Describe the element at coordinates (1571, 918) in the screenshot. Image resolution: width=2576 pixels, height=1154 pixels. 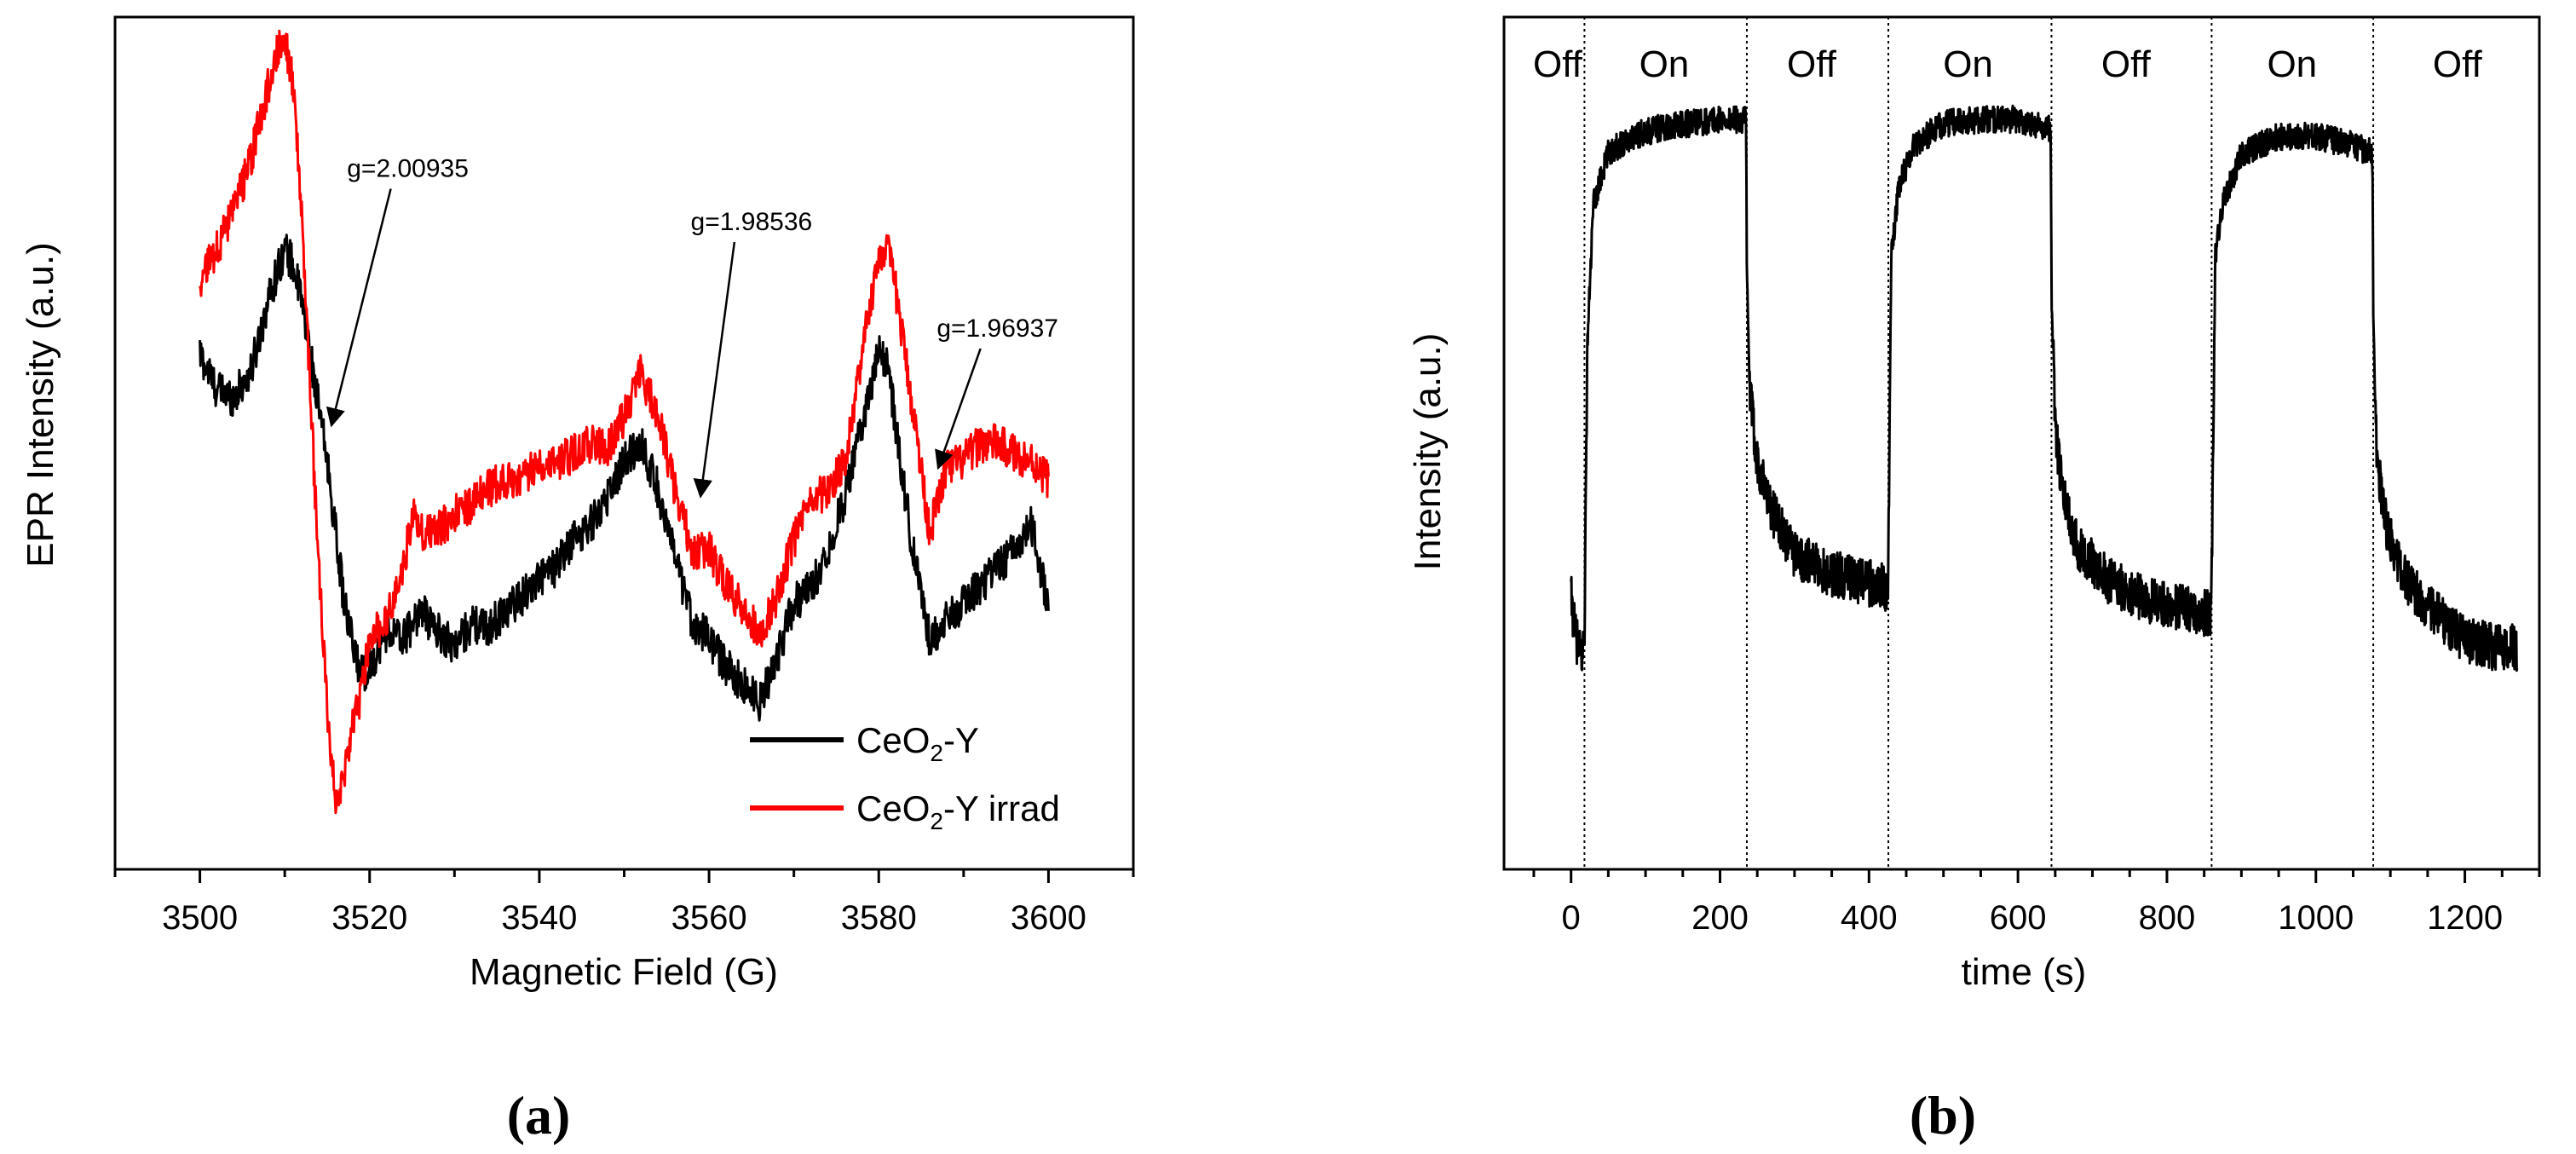
I see `panel-b-x-tick-label: 0` at that location.